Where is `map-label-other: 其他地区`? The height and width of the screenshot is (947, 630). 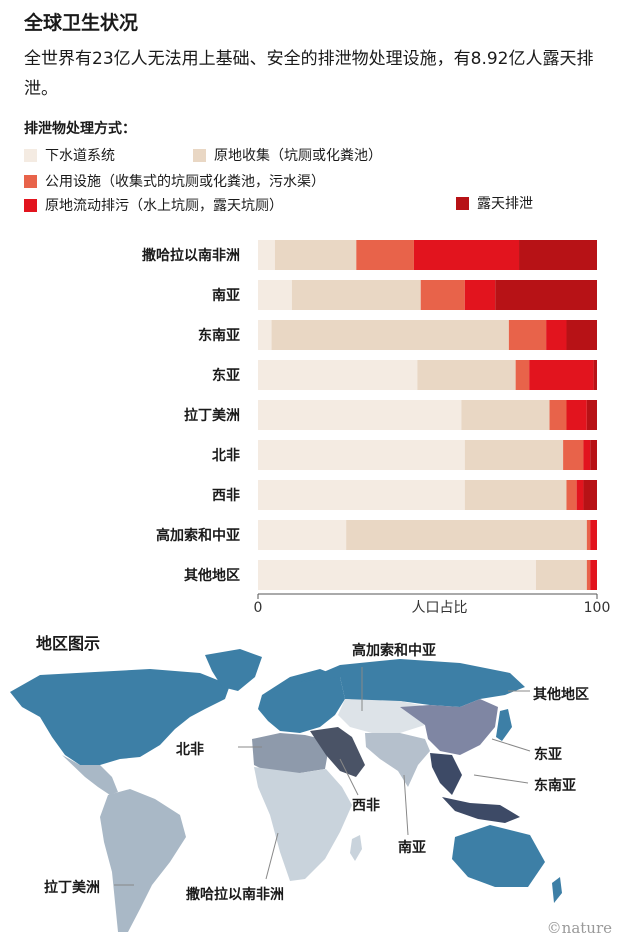
map-label-other: 其他地区 is located at coordinates (561, 695).